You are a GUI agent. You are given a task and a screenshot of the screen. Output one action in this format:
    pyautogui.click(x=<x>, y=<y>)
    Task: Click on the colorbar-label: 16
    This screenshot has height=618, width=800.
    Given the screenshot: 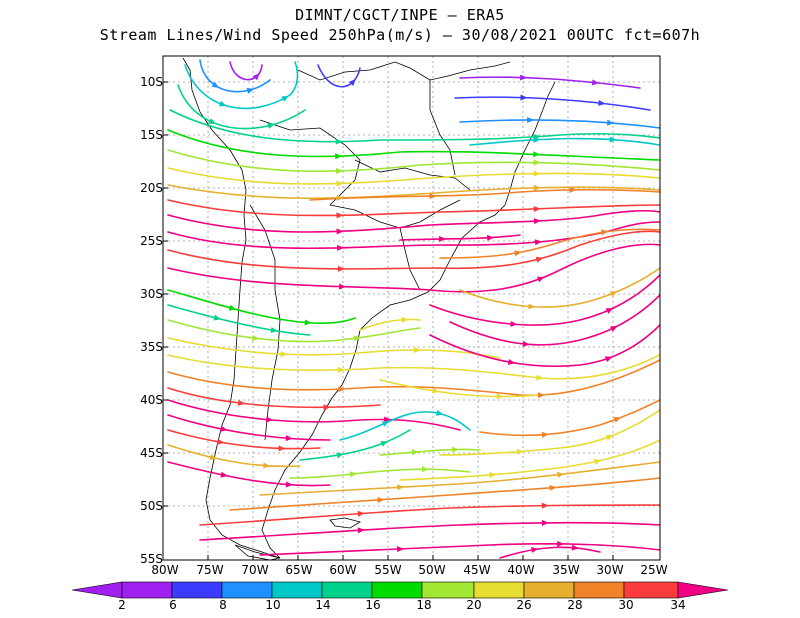 What is the action you would take?
    pyautogui.click(x=373, y=605)
    